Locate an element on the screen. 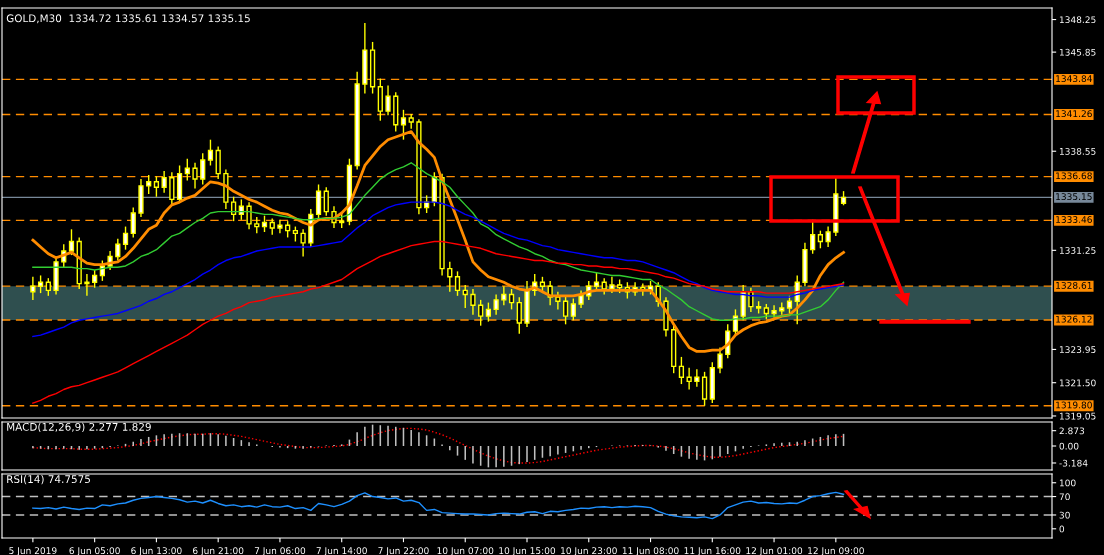  ref-line-label: 1335.15 is located at coordinates (1074, 197).